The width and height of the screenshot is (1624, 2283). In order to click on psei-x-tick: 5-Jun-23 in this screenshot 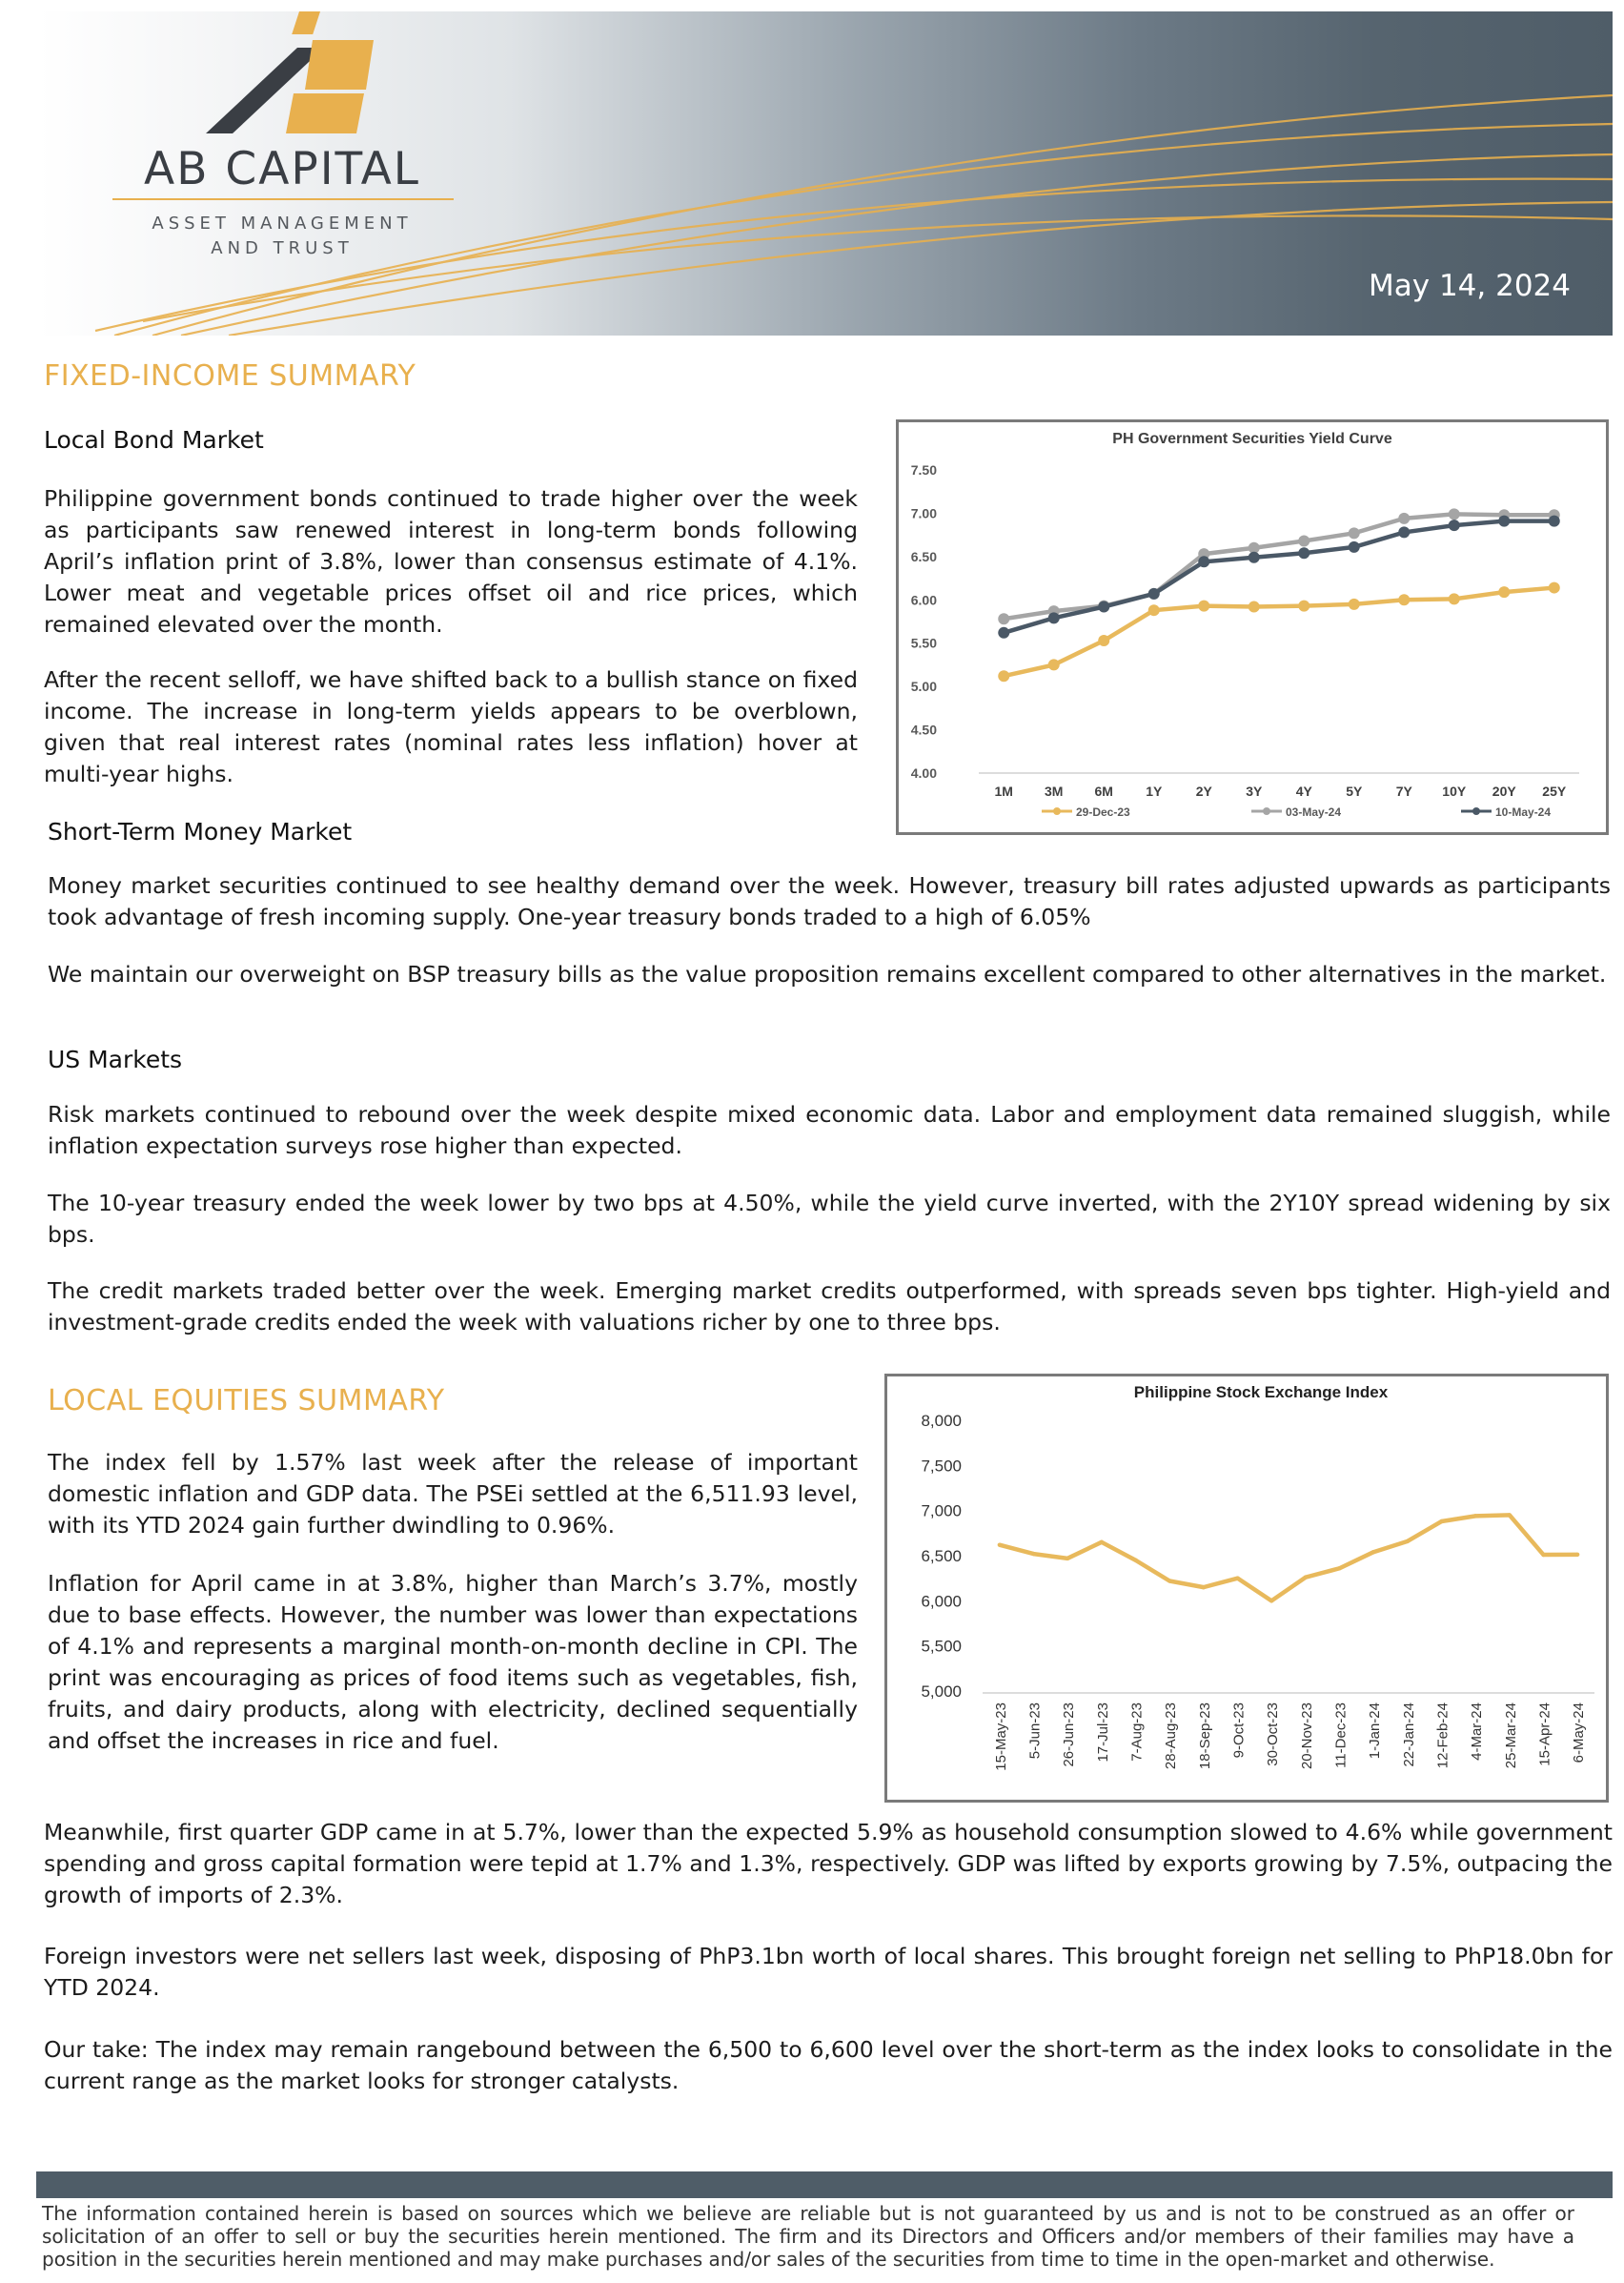, I will do `click(1035, 1730)`.